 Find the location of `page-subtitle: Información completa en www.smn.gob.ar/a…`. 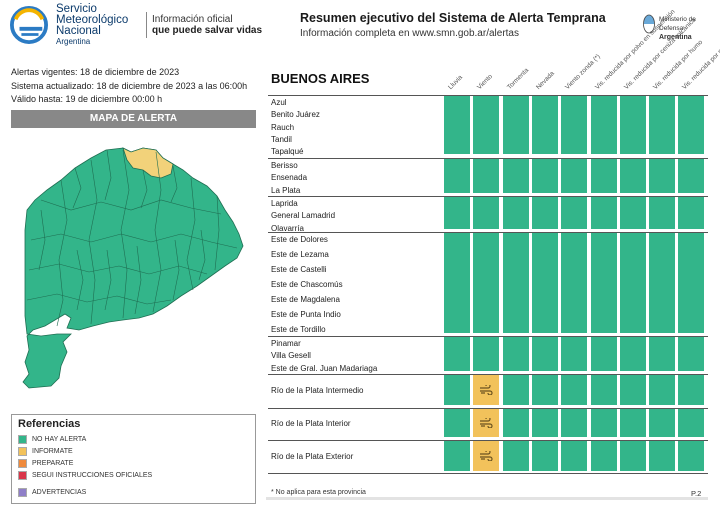

page-subtitle: Información completa en www.smn.gob.ar/a… is located at coordinates (409, 33).